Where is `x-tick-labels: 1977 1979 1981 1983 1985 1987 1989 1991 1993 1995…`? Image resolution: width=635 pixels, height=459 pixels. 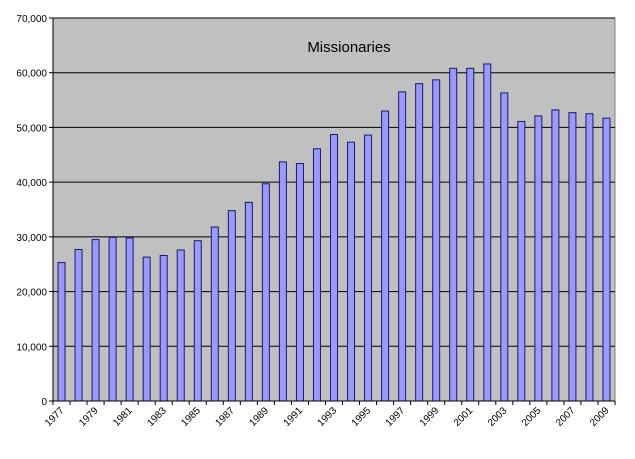
x-tick-labels: 1977 1979 1981 1983 1985 1987 1989 1991 1993 1995… is located at coordinates (329, 415).